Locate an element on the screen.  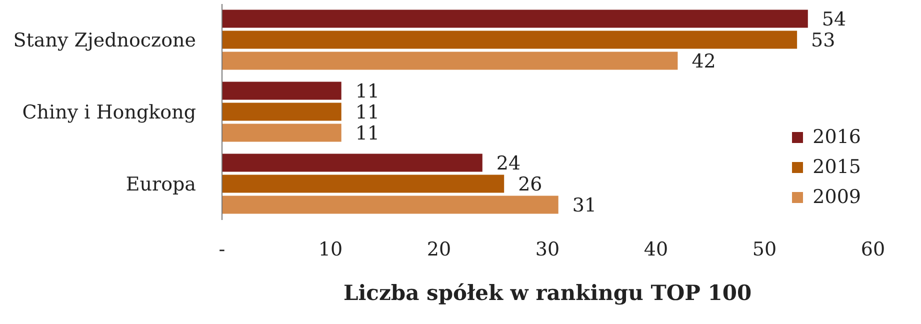
x-tick-label: 10 is located at coordinates (330, 249).